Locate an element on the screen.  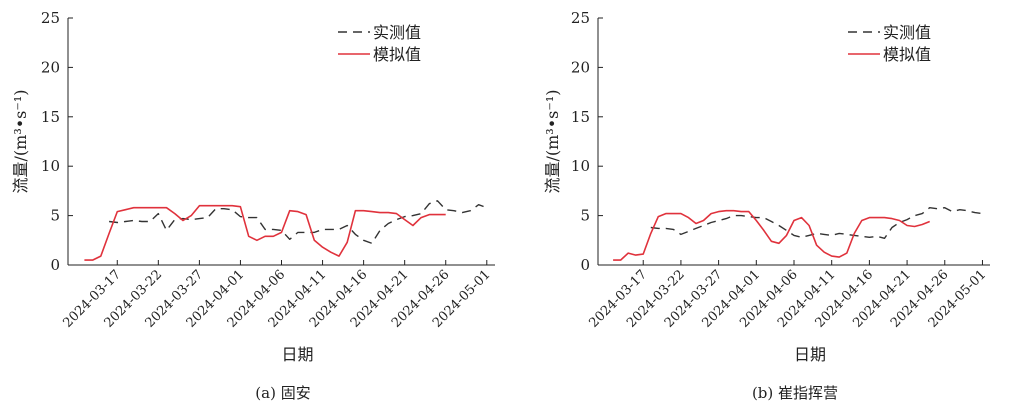
panel-caption: (b) 崔指挥营 is located at coordinates (795, 393).